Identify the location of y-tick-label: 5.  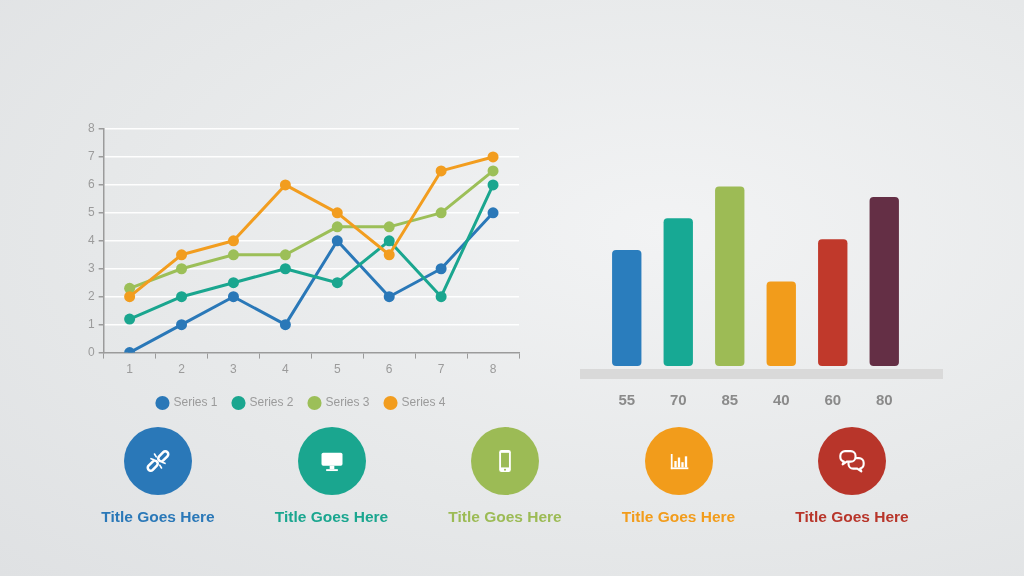
(91, 212).